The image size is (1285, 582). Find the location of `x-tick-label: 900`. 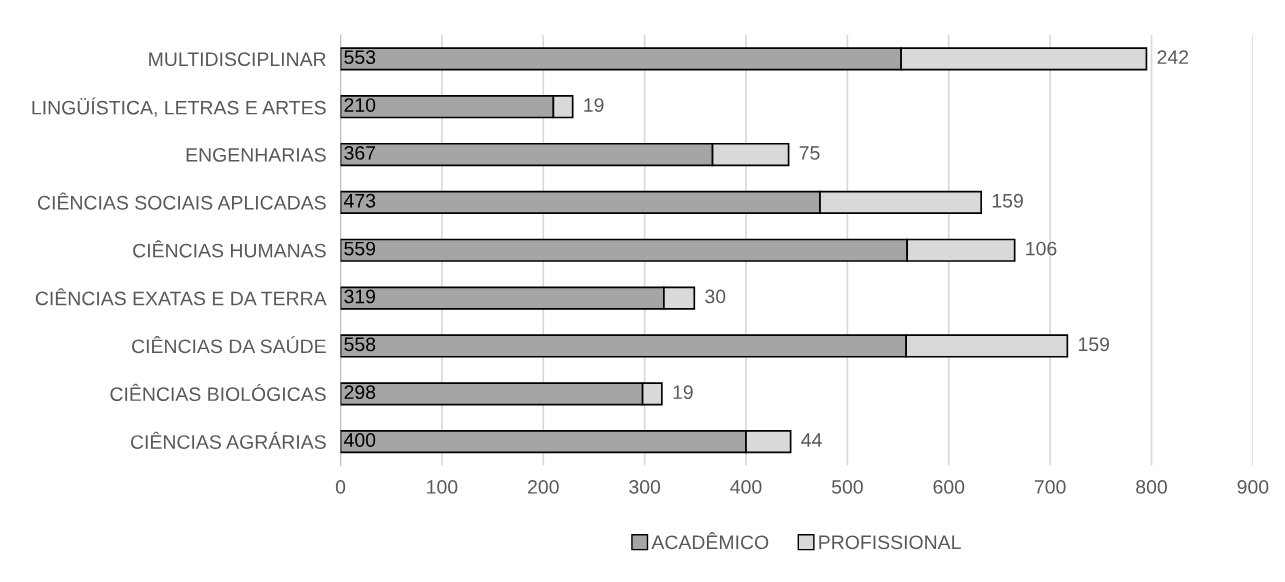

x-tick-label: 900 is located at coordinates (1253, 487).